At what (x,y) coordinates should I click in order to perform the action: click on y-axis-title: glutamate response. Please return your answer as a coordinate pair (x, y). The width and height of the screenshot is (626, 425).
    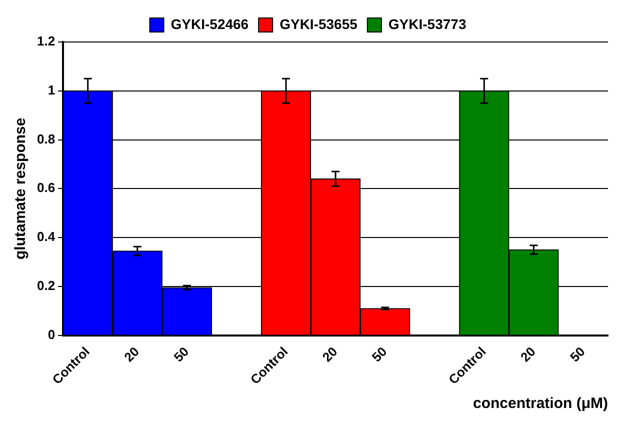
    Looking at the image, I should click on (21, 189).